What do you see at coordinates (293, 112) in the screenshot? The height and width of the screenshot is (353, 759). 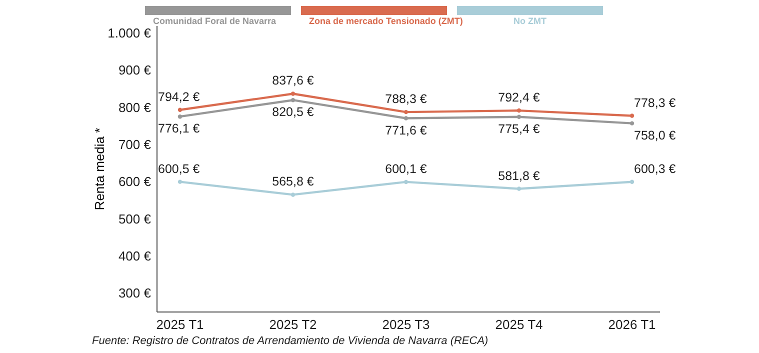 I see `data-label: 820,5 €` at bounding box center [293, 112].